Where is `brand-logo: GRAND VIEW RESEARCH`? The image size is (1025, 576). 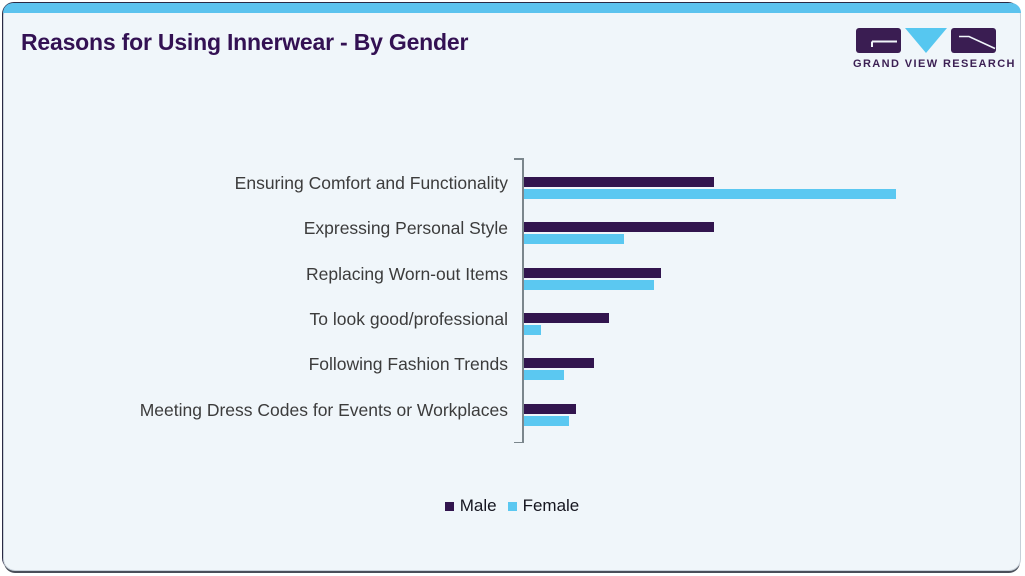 brand-logo: GRAND VIEW RESEARCH is located at coordinates (934, 49).